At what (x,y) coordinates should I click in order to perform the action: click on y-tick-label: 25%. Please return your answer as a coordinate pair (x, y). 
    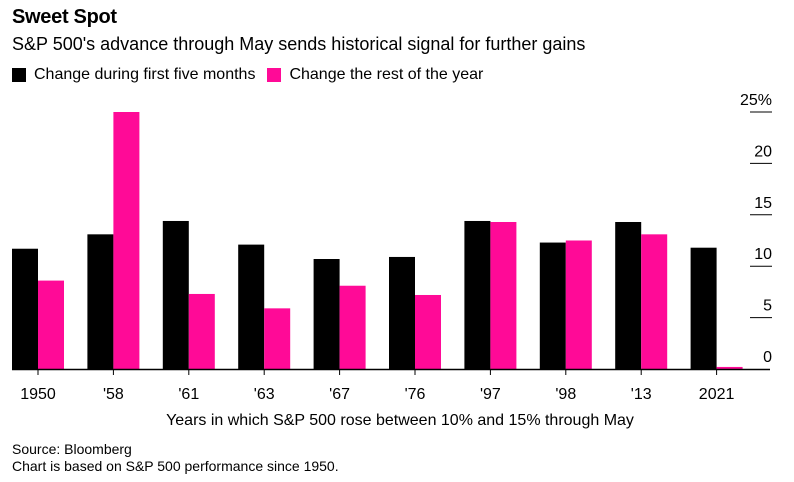
    Looking at the image, I should click on (756, 100).